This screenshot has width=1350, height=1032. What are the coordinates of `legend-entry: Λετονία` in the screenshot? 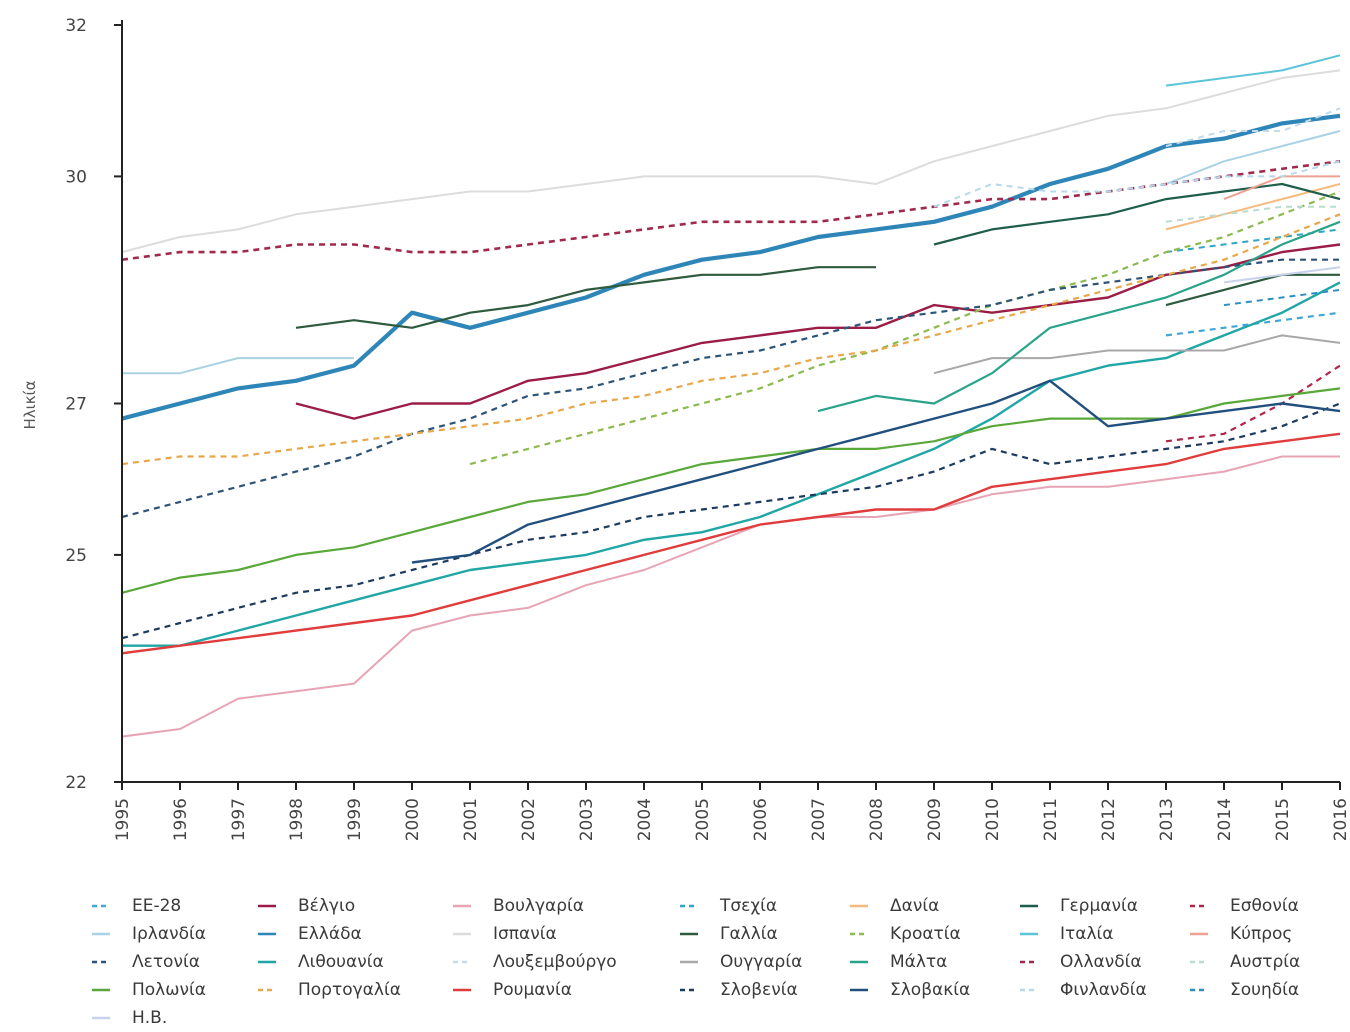 It's located at (146, 962).